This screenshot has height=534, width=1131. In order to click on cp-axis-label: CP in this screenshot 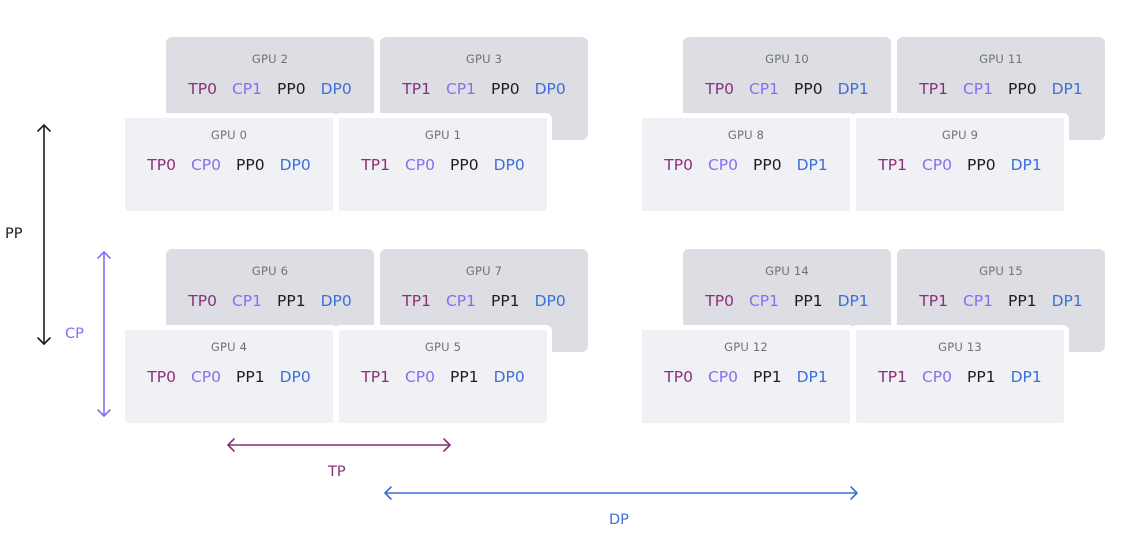, I will do `click(74, 334)`.